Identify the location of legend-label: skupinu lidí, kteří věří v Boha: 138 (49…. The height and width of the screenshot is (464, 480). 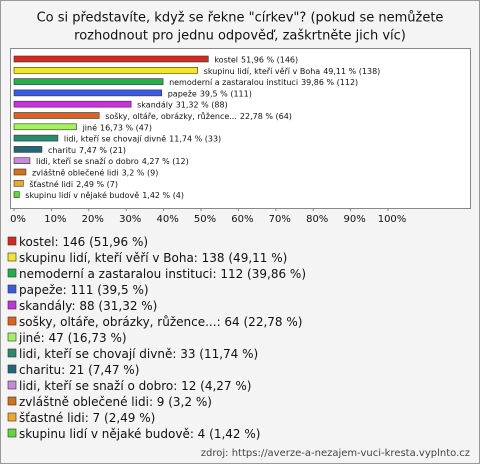
(153, 258).